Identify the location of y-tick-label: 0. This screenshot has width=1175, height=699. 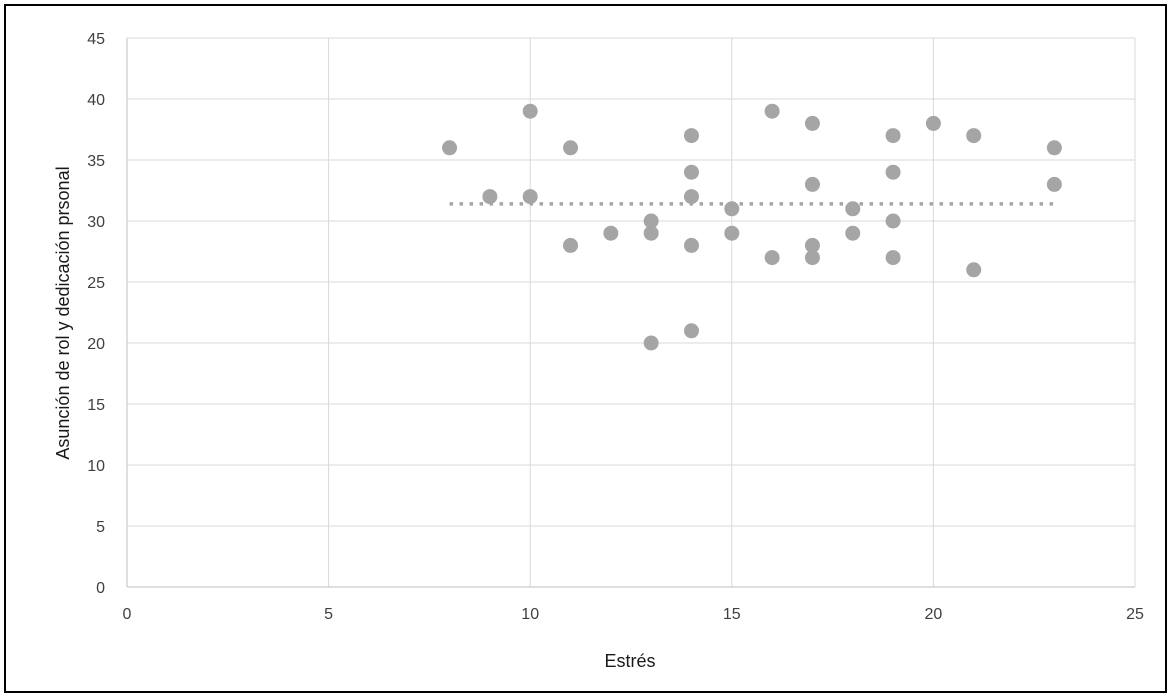
(100, 588).